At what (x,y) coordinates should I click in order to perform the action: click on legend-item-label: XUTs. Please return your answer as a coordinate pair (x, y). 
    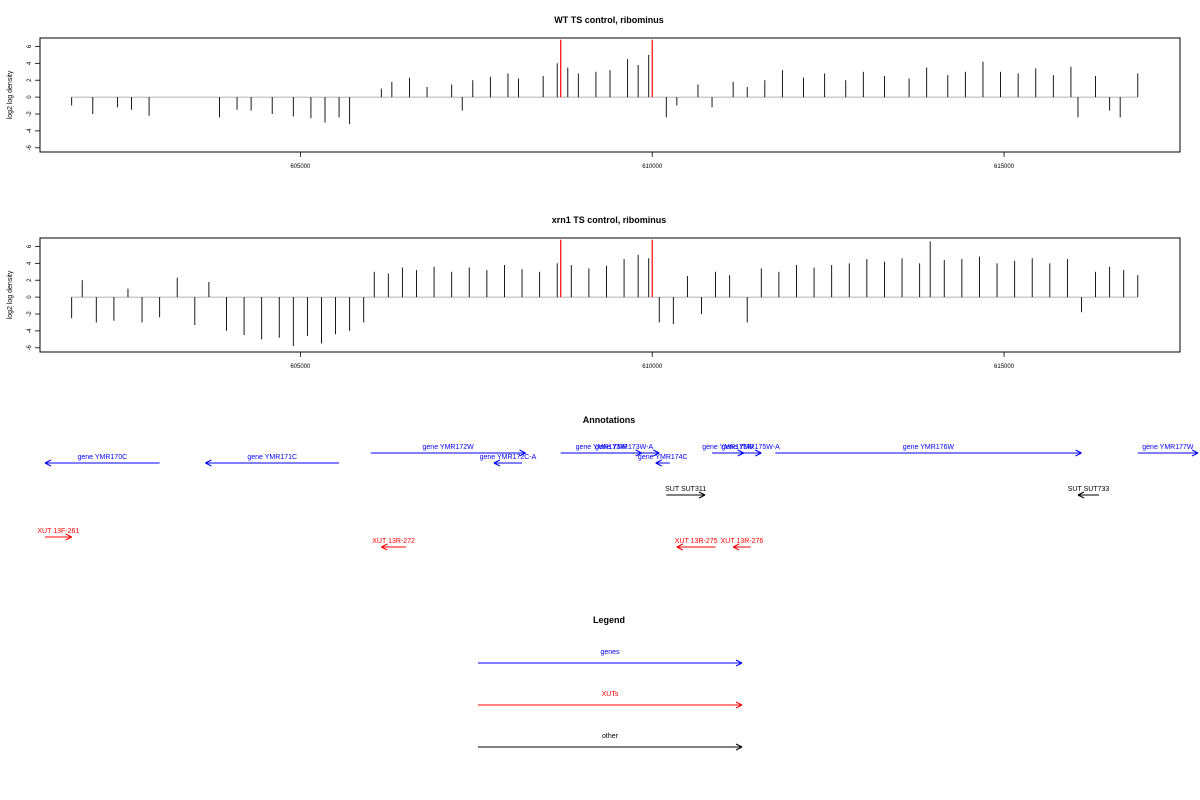
    Looking at the image, I should click on (610, 694).